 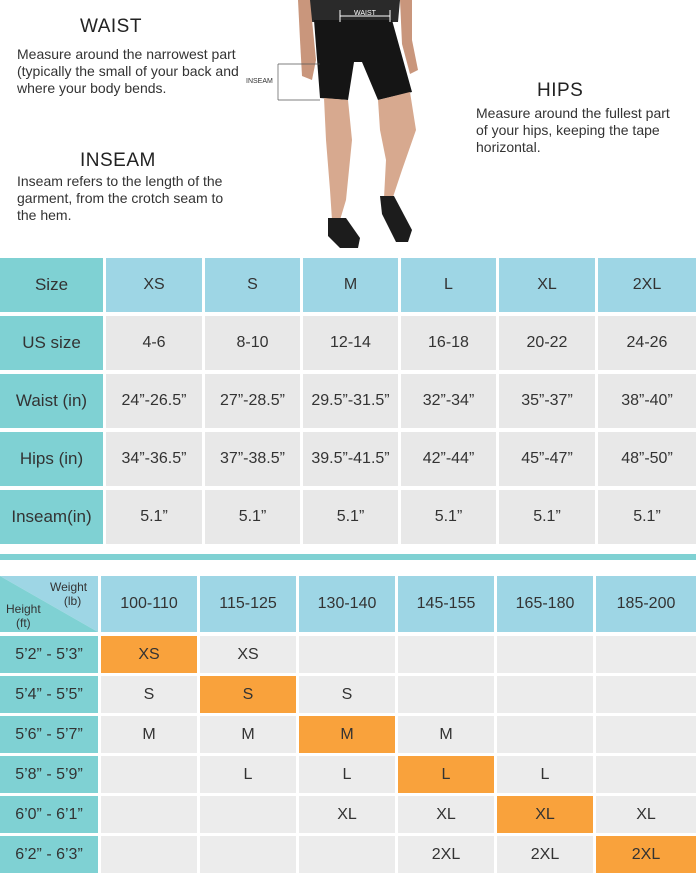 I want to click on hw-weight-label: Weight (lb), so click(x=68, y=594).